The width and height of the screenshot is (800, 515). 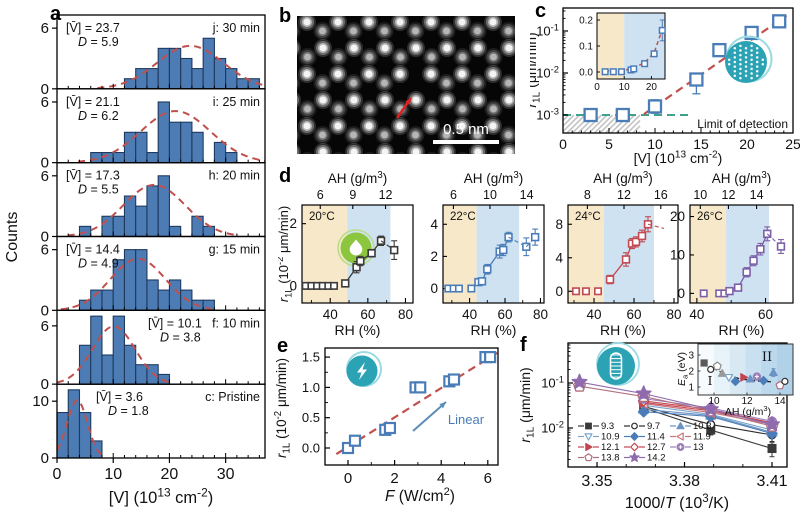 I want to click on svg-text: 4, so click(x=441, y=478).